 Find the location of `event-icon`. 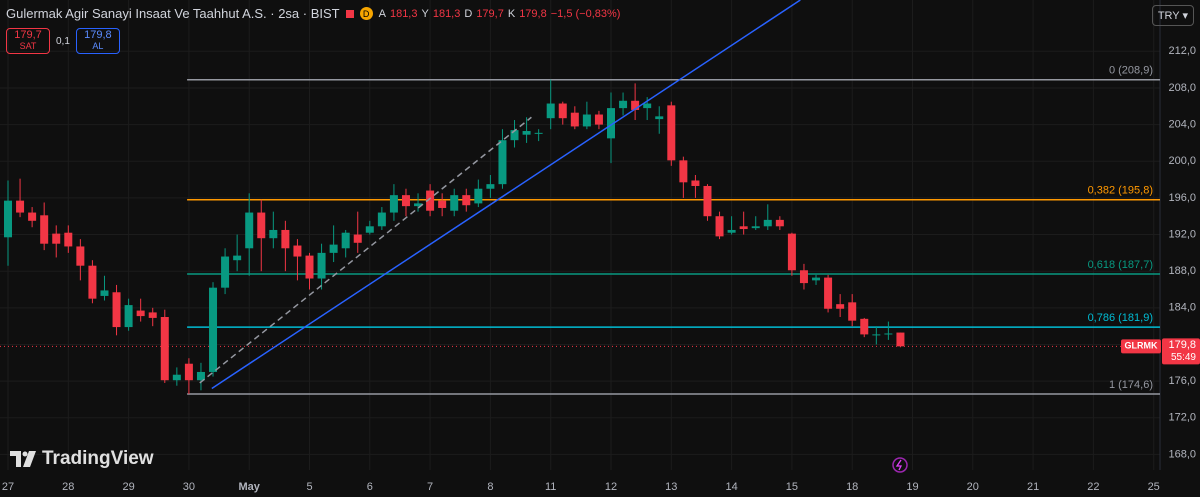

event-icon is located at coordinates (900, 465).